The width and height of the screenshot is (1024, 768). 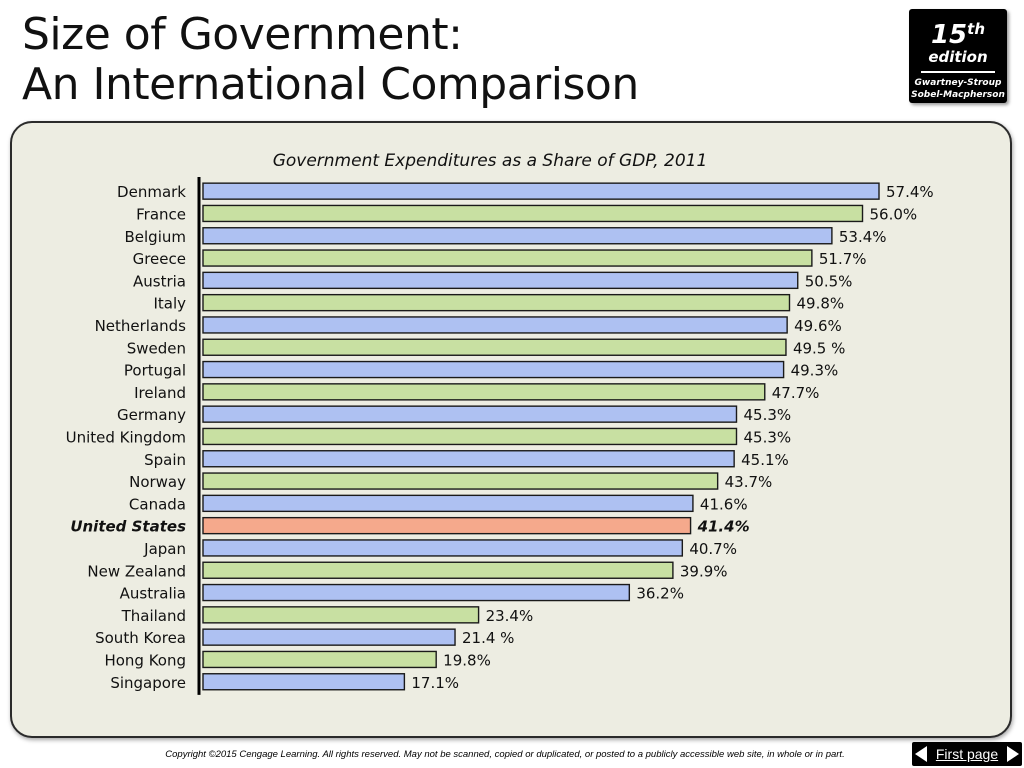 I want to click on bar-row: Spain 45.1%, so click(x=466, y=459).